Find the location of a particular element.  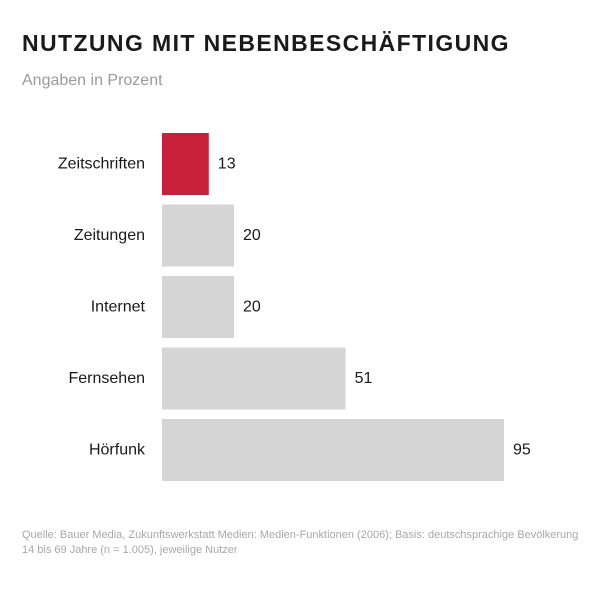

bar-fernsehen is located at coordinates (254, 378).